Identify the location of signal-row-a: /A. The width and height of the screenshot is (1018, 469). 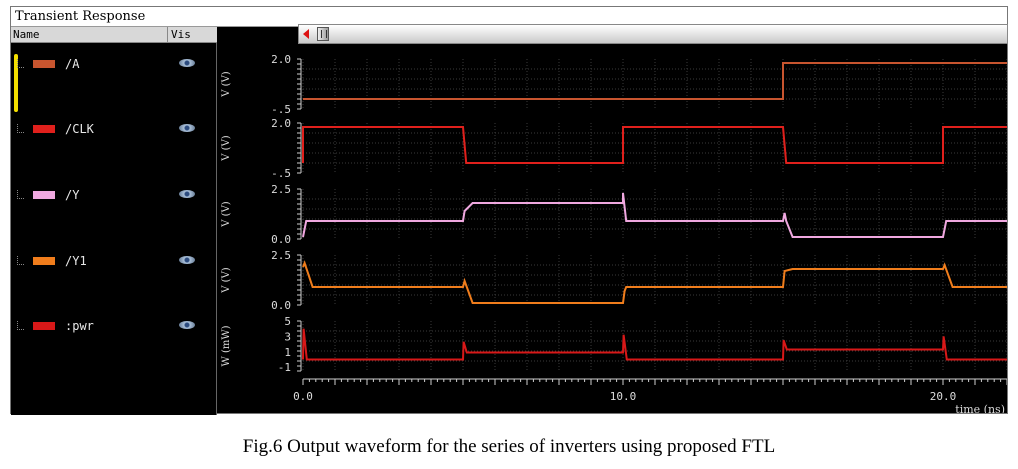
(114, 65).